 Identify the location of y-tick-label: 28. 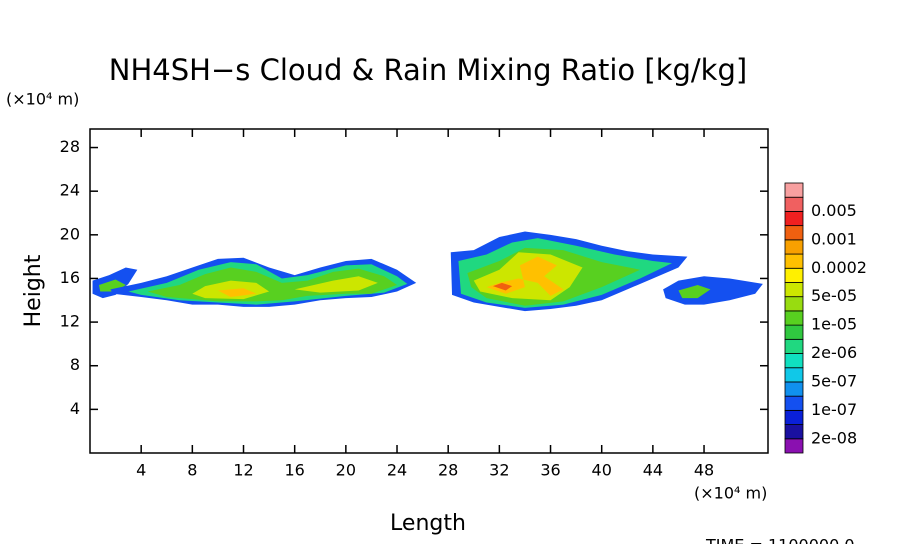
(70, 146).